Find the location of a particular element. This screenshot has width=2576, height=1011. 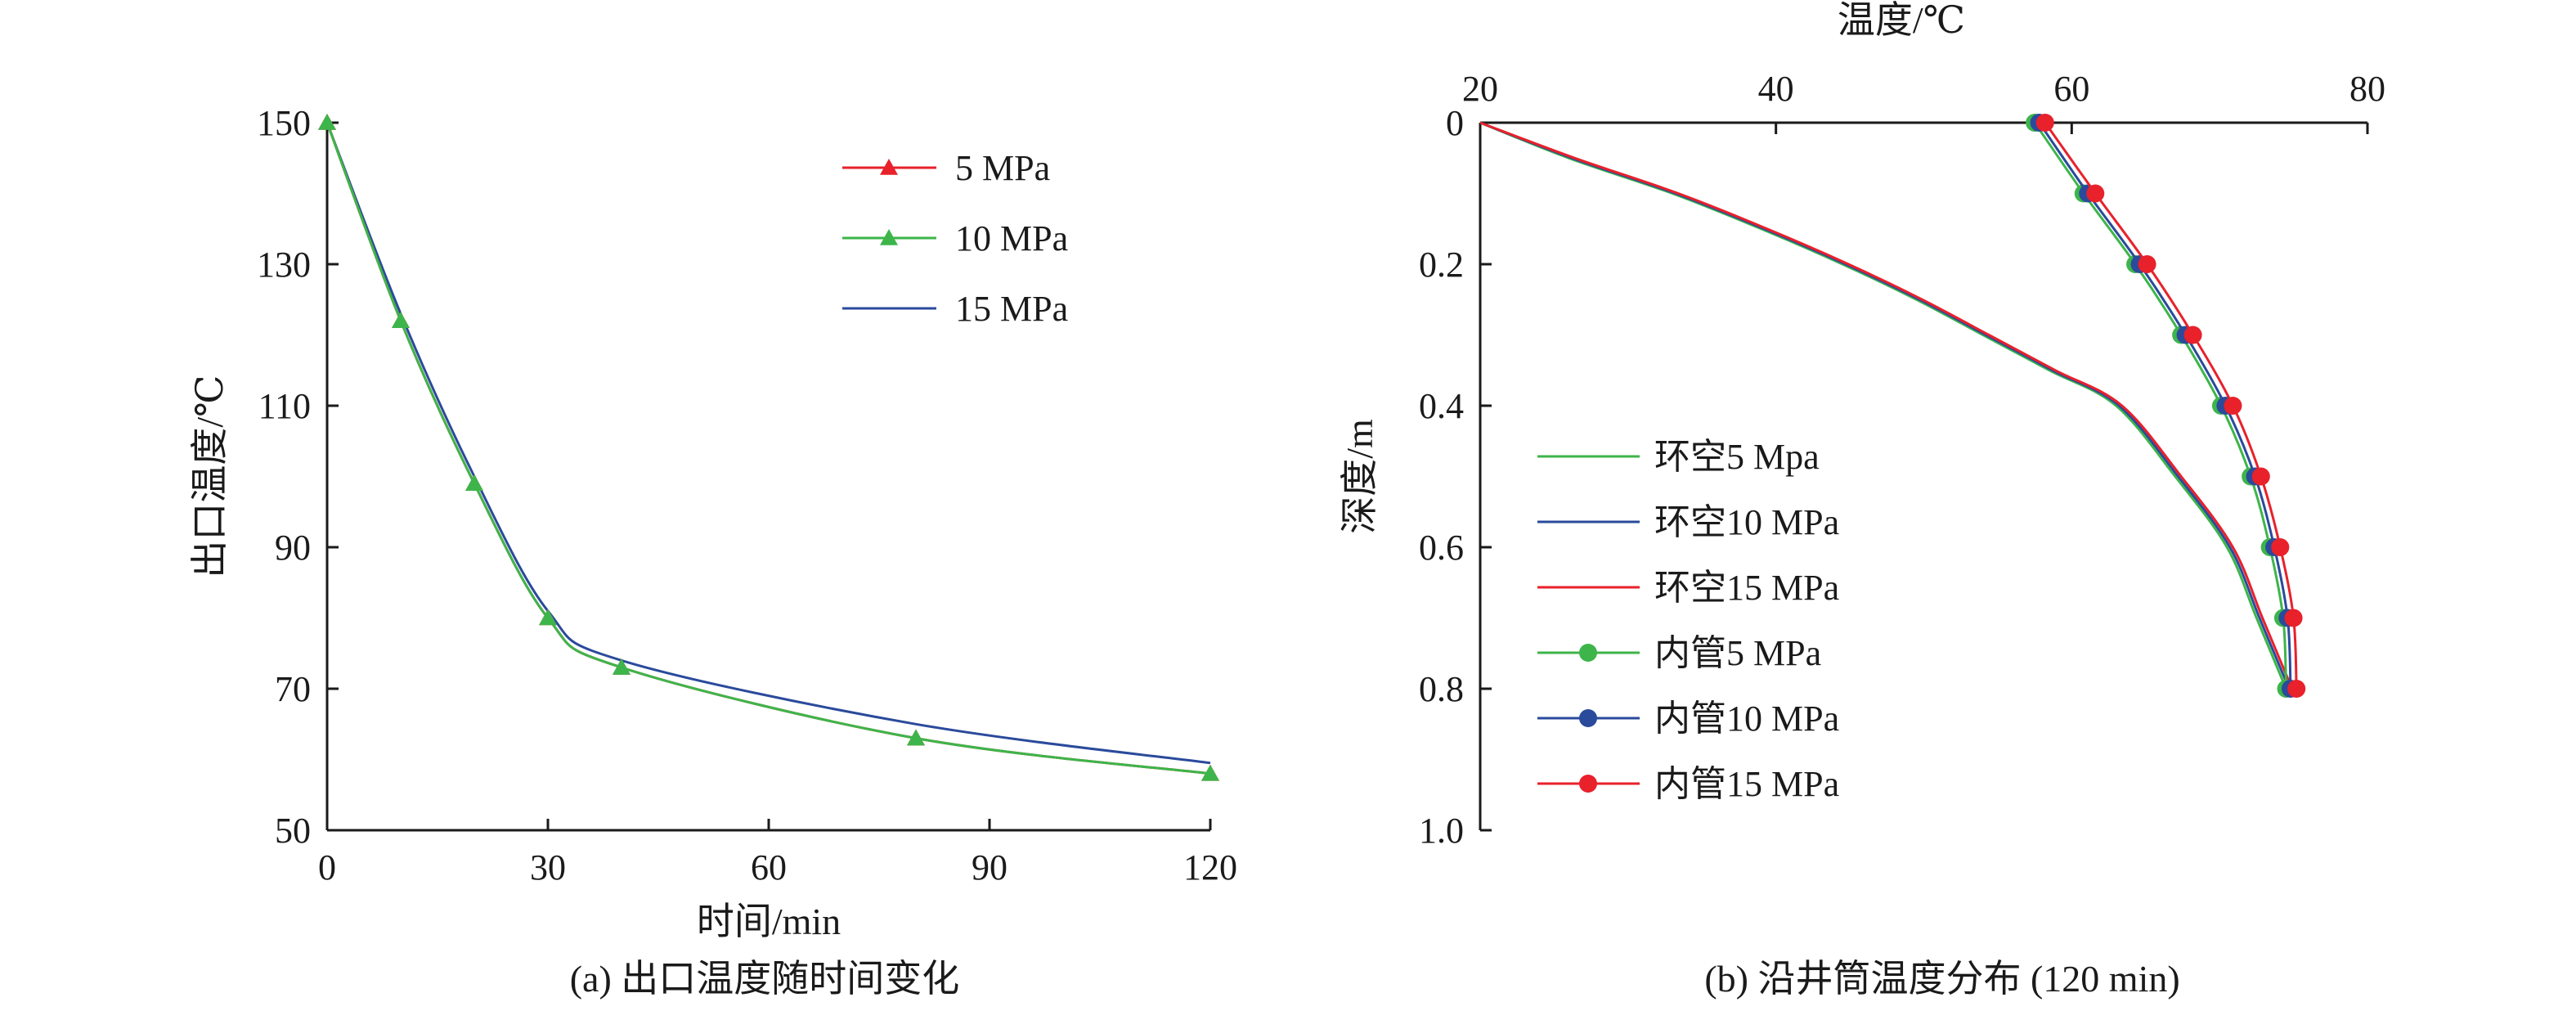

y-tick-label: 110 is located at coordinates (284, 406).